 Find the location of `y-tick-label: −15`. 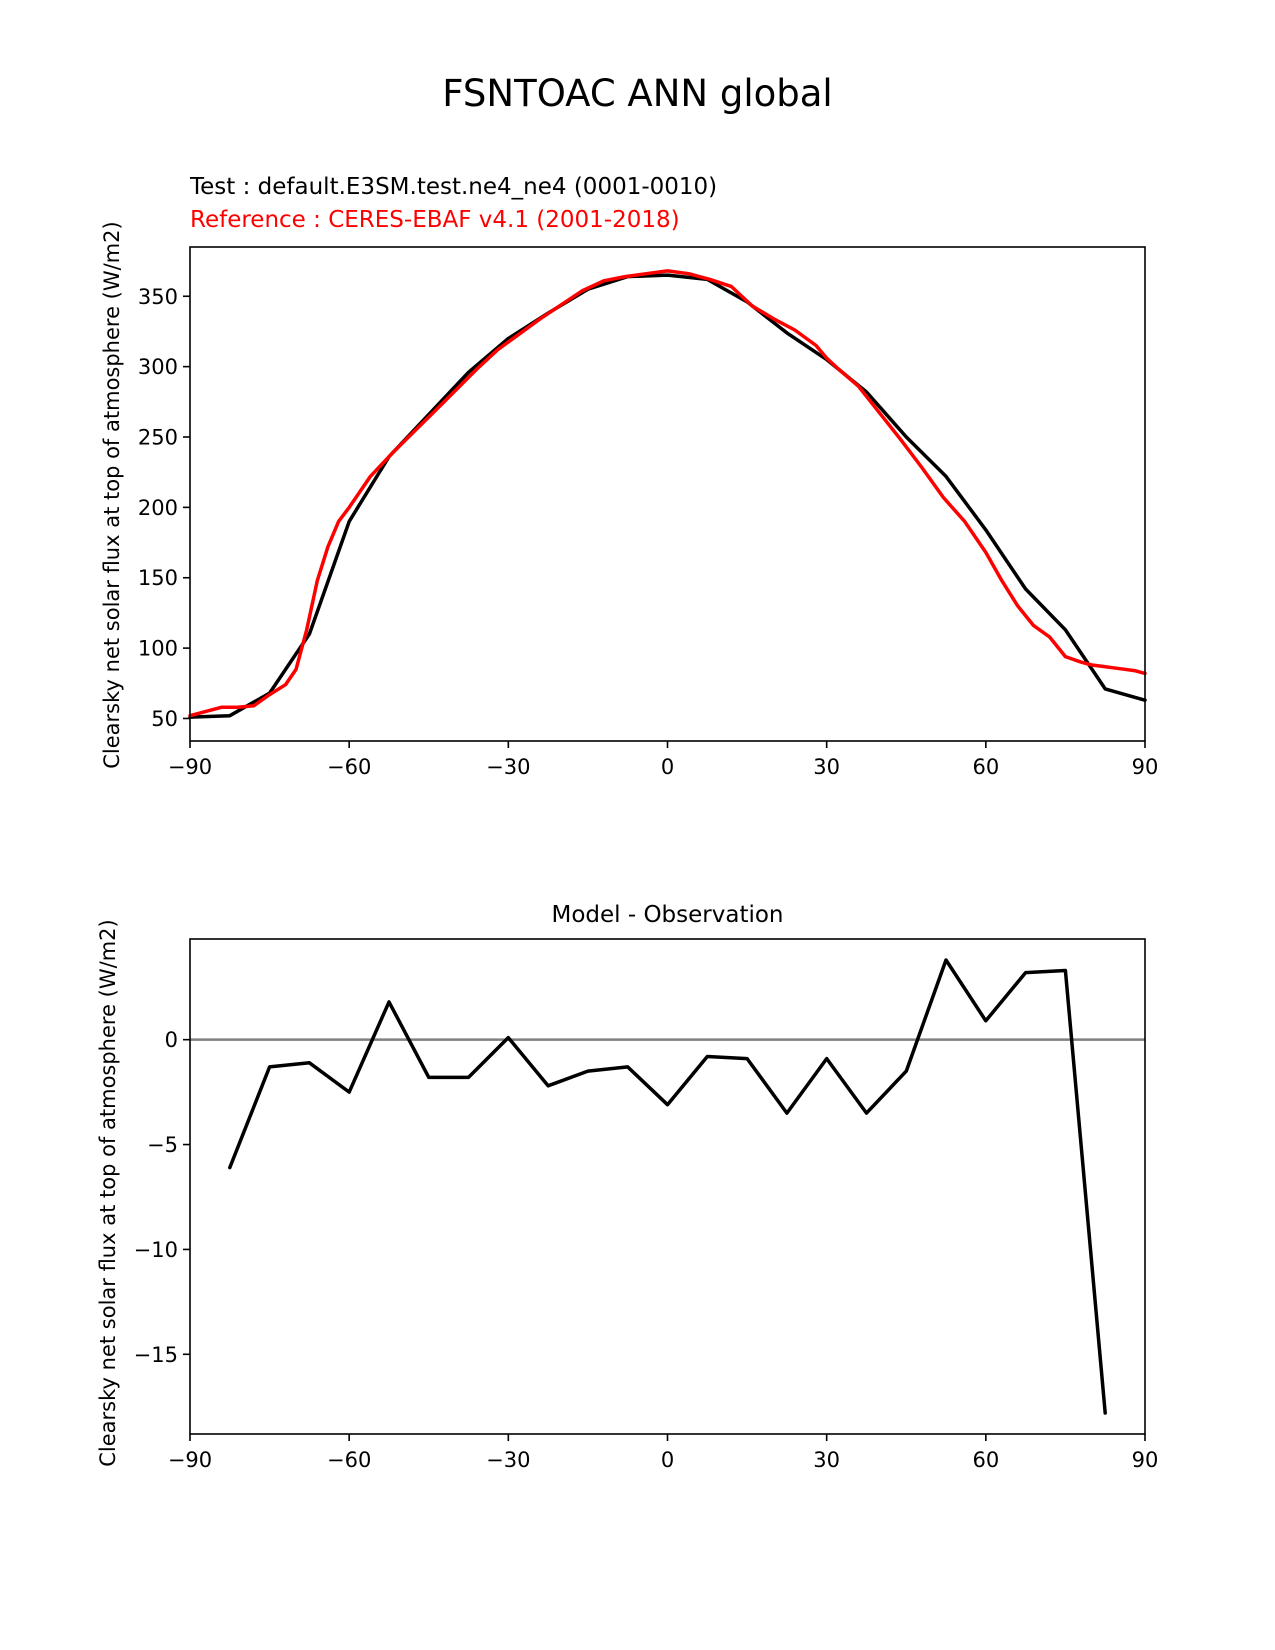

y-tick-label: −15 is located at coordinates (156, 1355).